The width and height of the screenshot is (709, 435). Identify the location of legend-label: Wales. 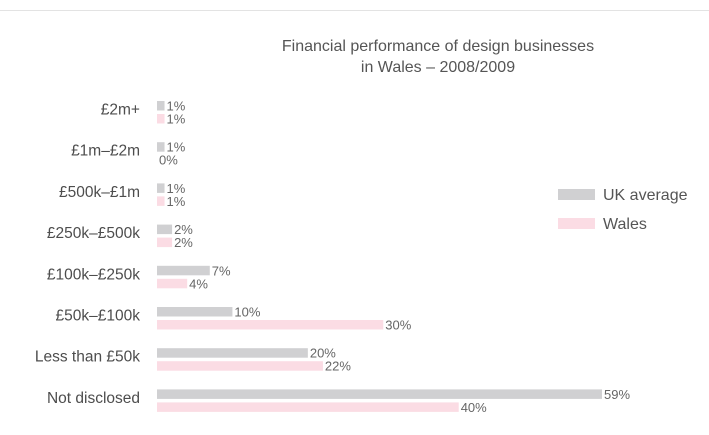
(625, 224).